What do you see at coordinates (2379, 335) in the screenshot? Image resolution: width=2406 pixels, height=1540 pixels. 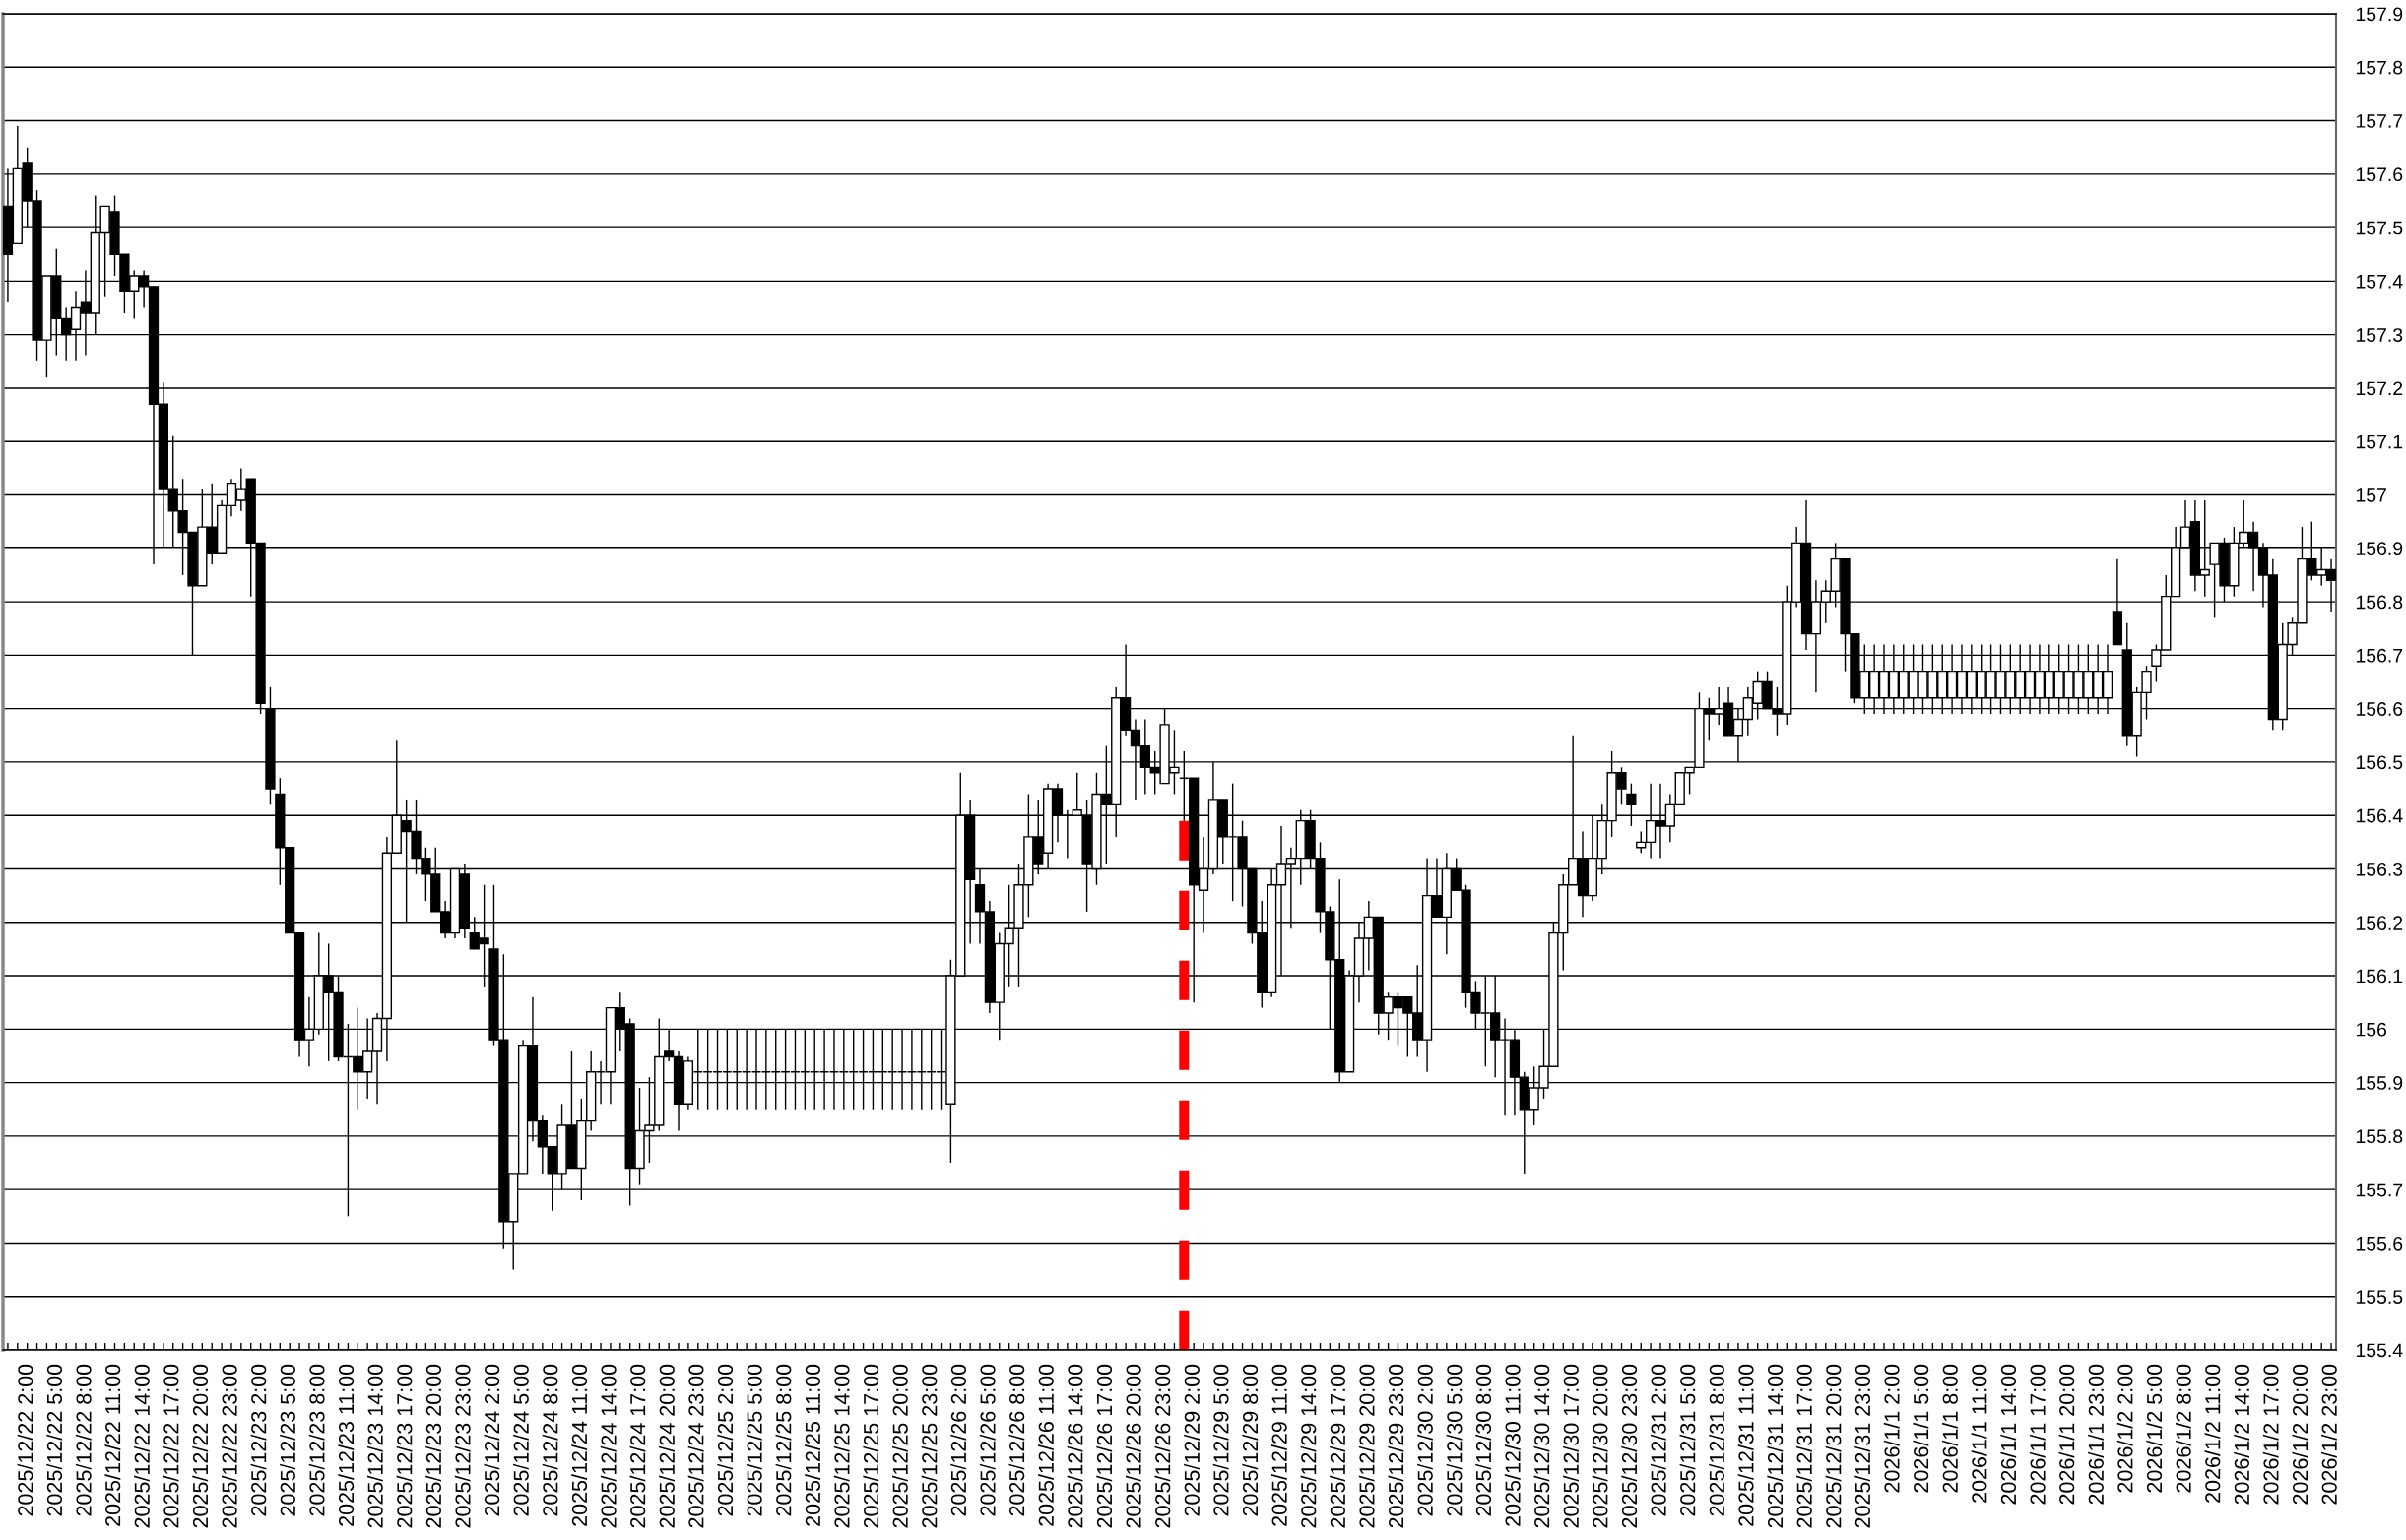 I see `y-tick-label: 157.3` at bounding box center [2379, 335].